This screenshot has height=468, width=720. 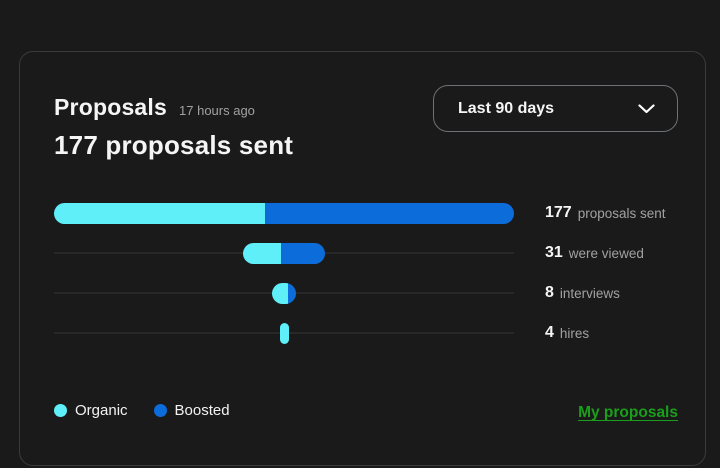 What do you see at coordinates (549, 332) in the screenshot?
I see `stat-value: 4` at bounding box center [549, 332].